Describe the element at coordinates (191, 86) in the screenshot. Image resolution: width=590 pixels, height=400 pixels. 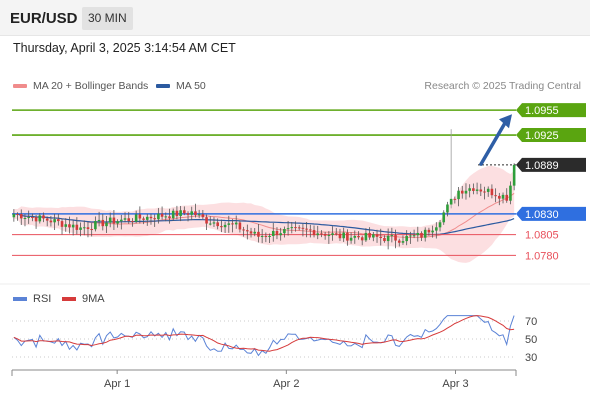
I see `legend-ma50-label: MA 50` at that location.